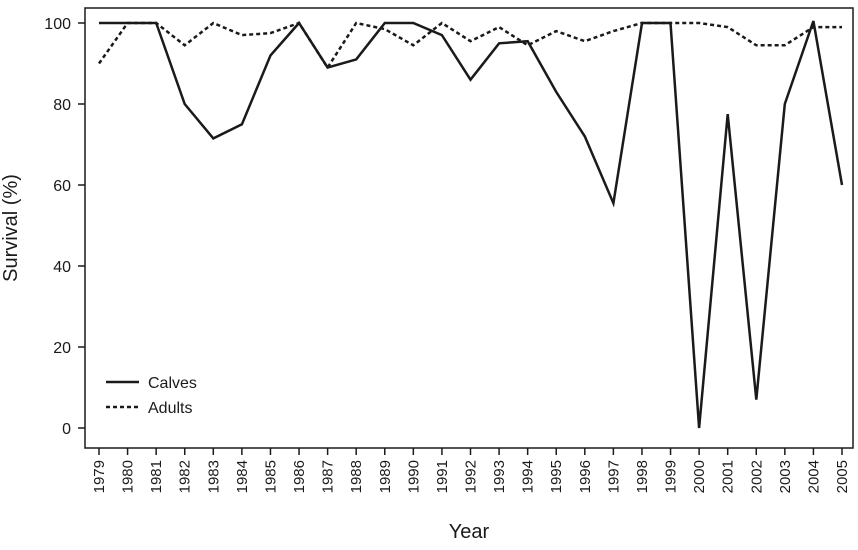 The image size is (858, 550). I want to click on x-tick-label: 1981, so click(156, 476).